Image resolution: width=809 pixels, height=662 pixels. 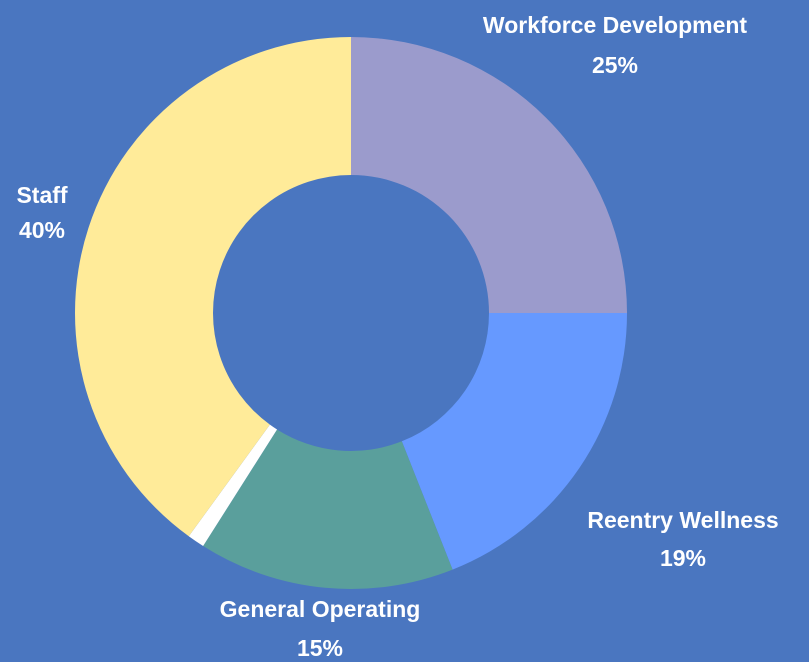 What do you see at coordinates (320, 648) in the screenshot?
I see `slice-value-label: 15%` at bounding box center [320, 648].